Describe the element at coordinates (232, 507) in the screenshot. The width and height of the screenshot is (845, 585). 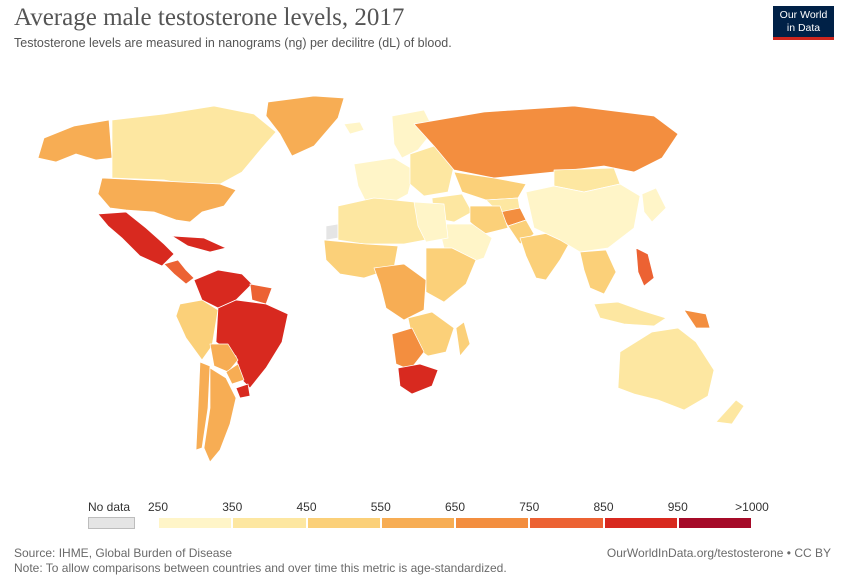
I see `legend-tick-label: 350` at that location.